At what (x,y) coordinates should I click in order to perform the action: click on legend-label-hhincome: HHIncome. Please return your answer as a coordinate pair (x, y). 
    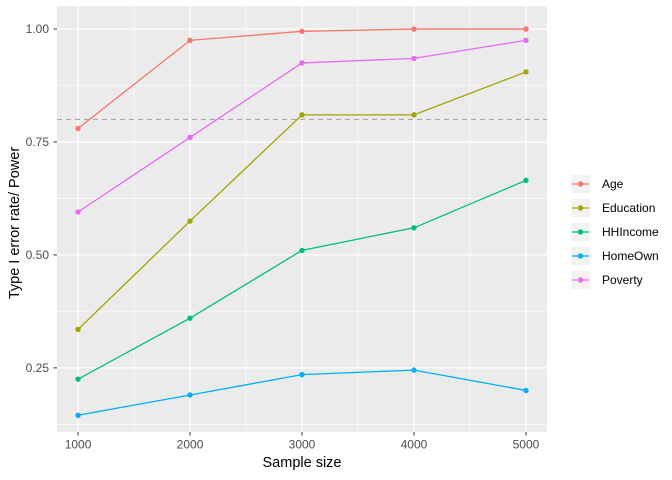
    Looking at the image, I should click on (630, 232).